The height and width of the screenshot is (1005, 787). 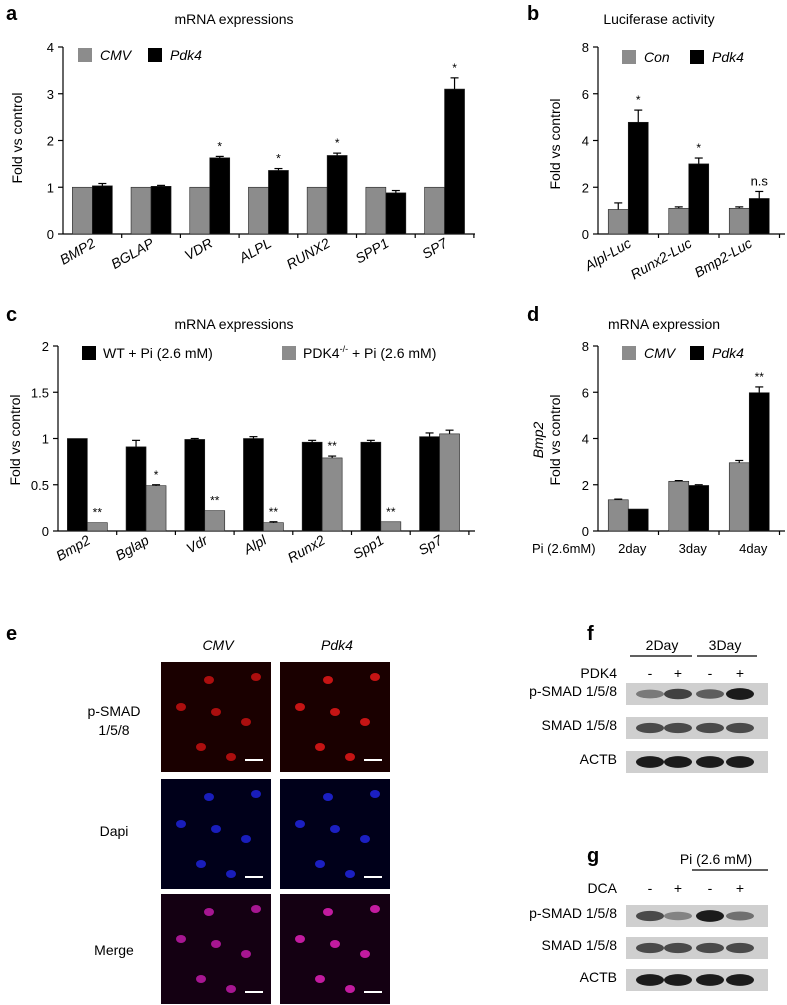 I want to click on panel-letter-c: c, so click(x=11, y=315).